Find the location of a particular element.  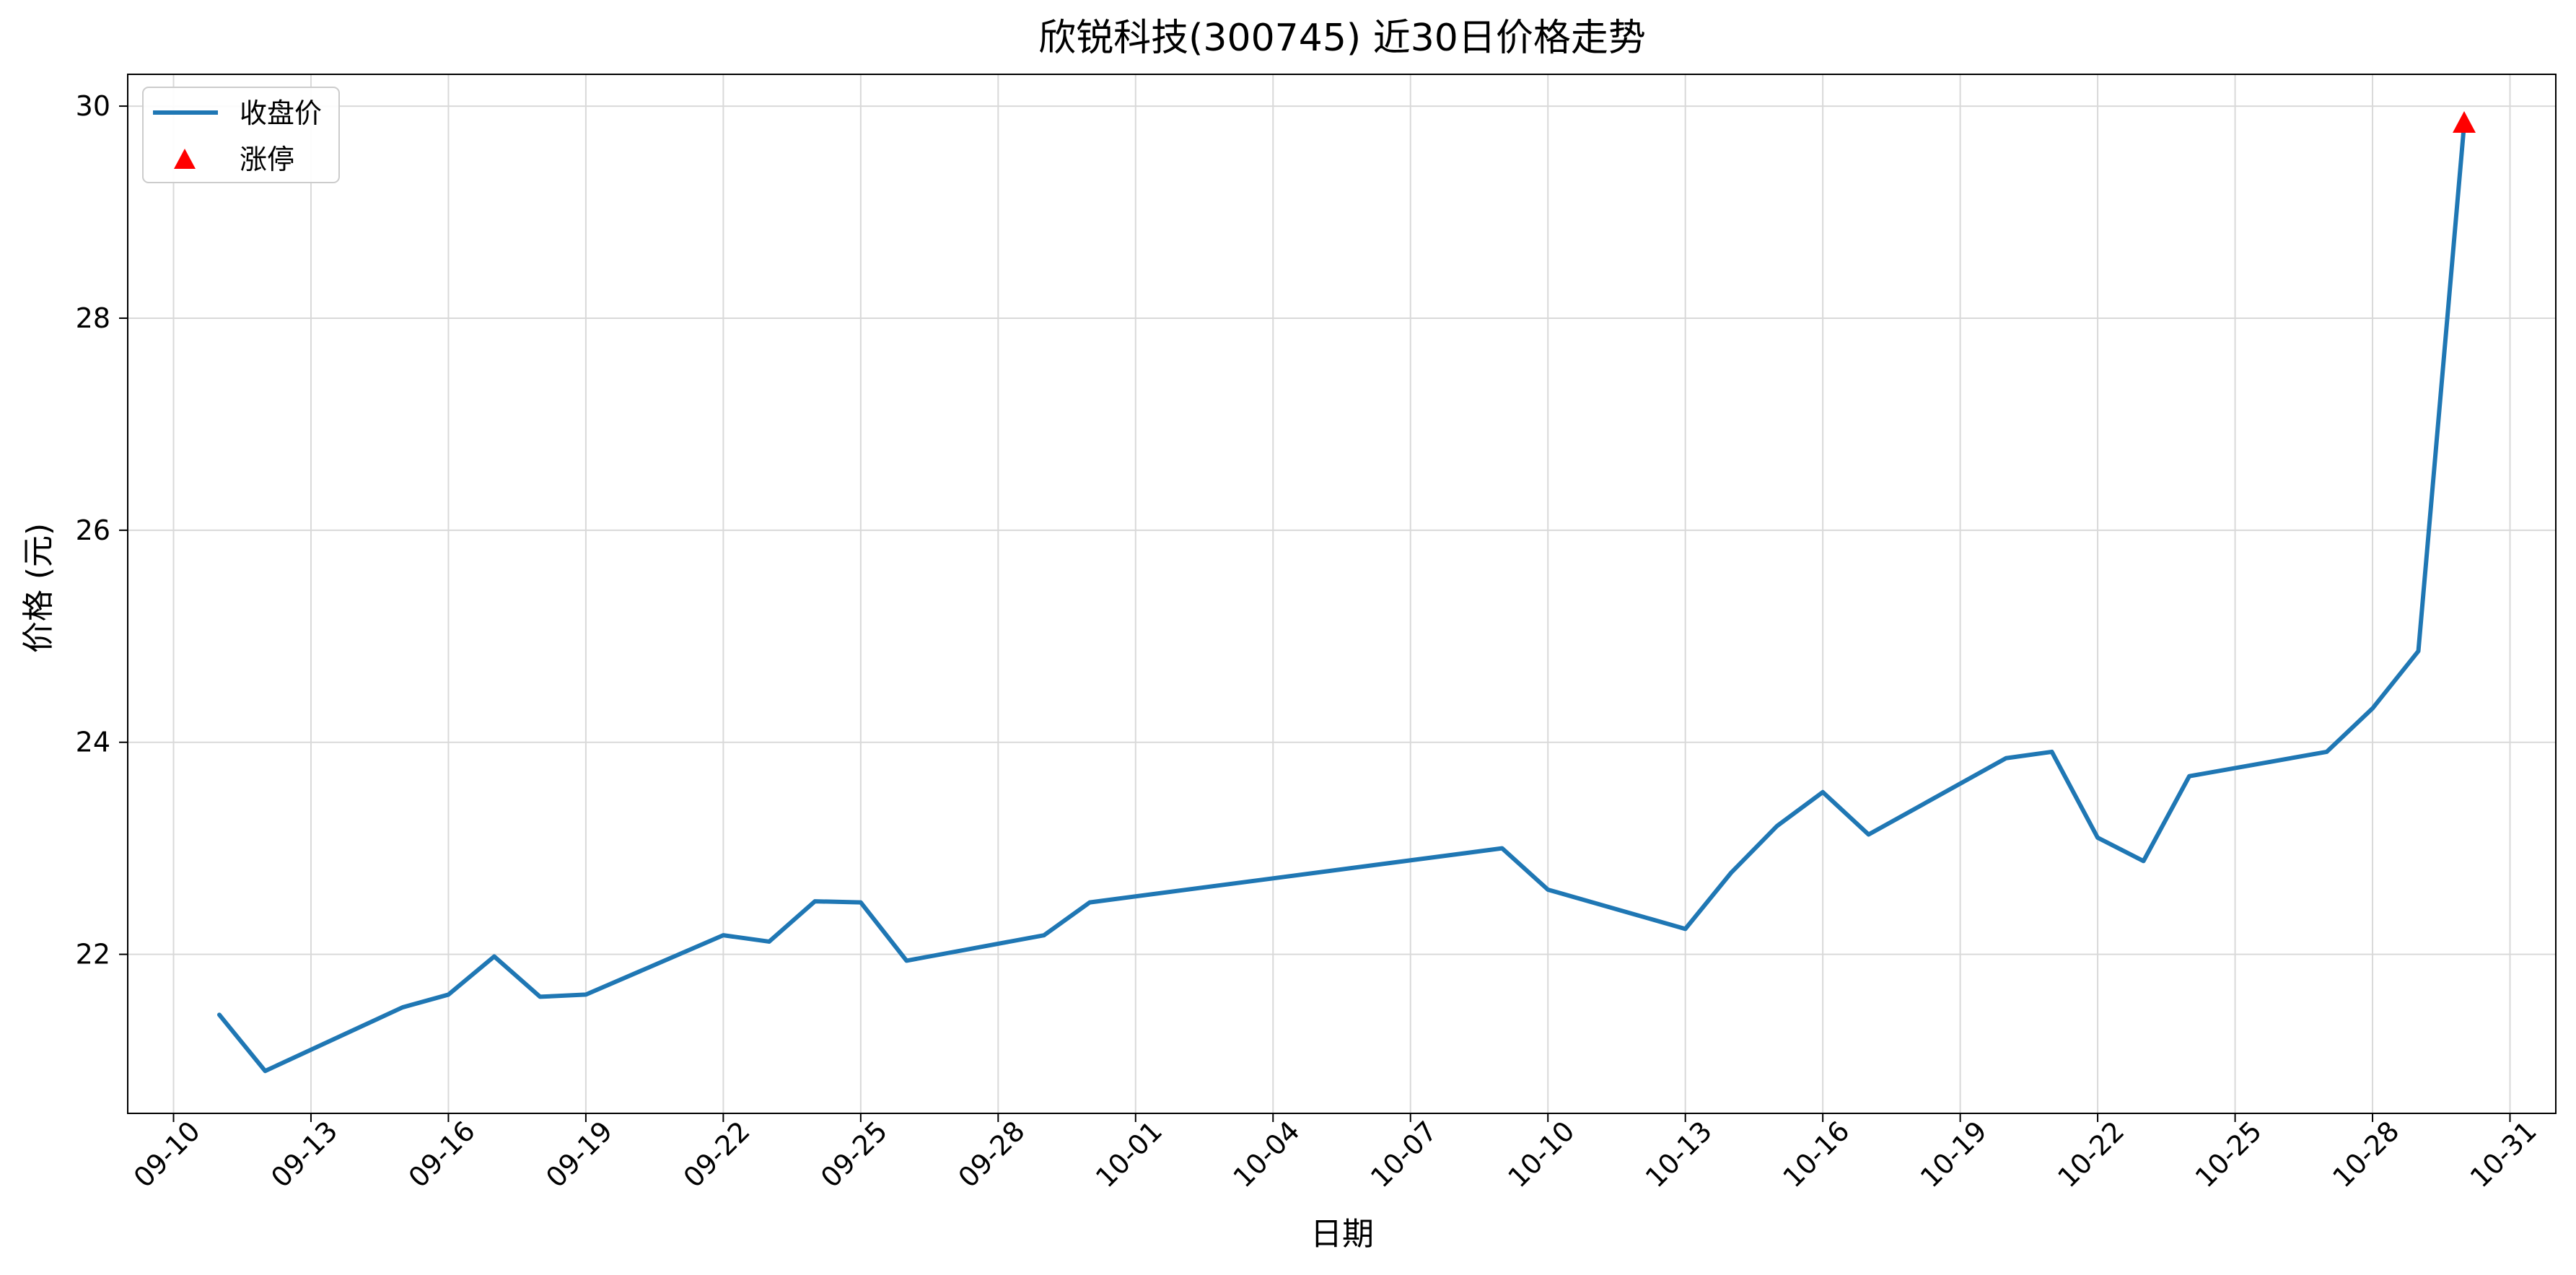

x-axis-label: 日期 is located at coordinates (1342, 1235).